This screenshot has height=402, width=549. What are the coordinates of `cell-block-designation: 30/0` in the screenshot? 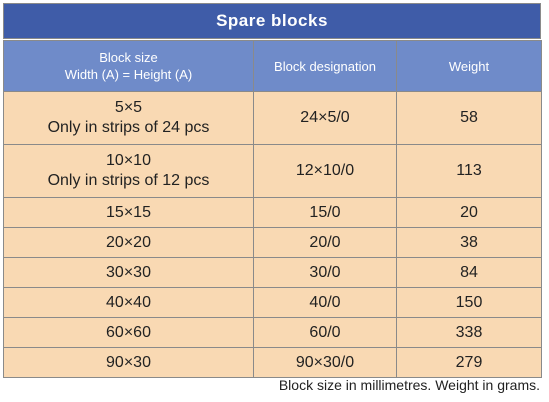 It's located at (325, 272).